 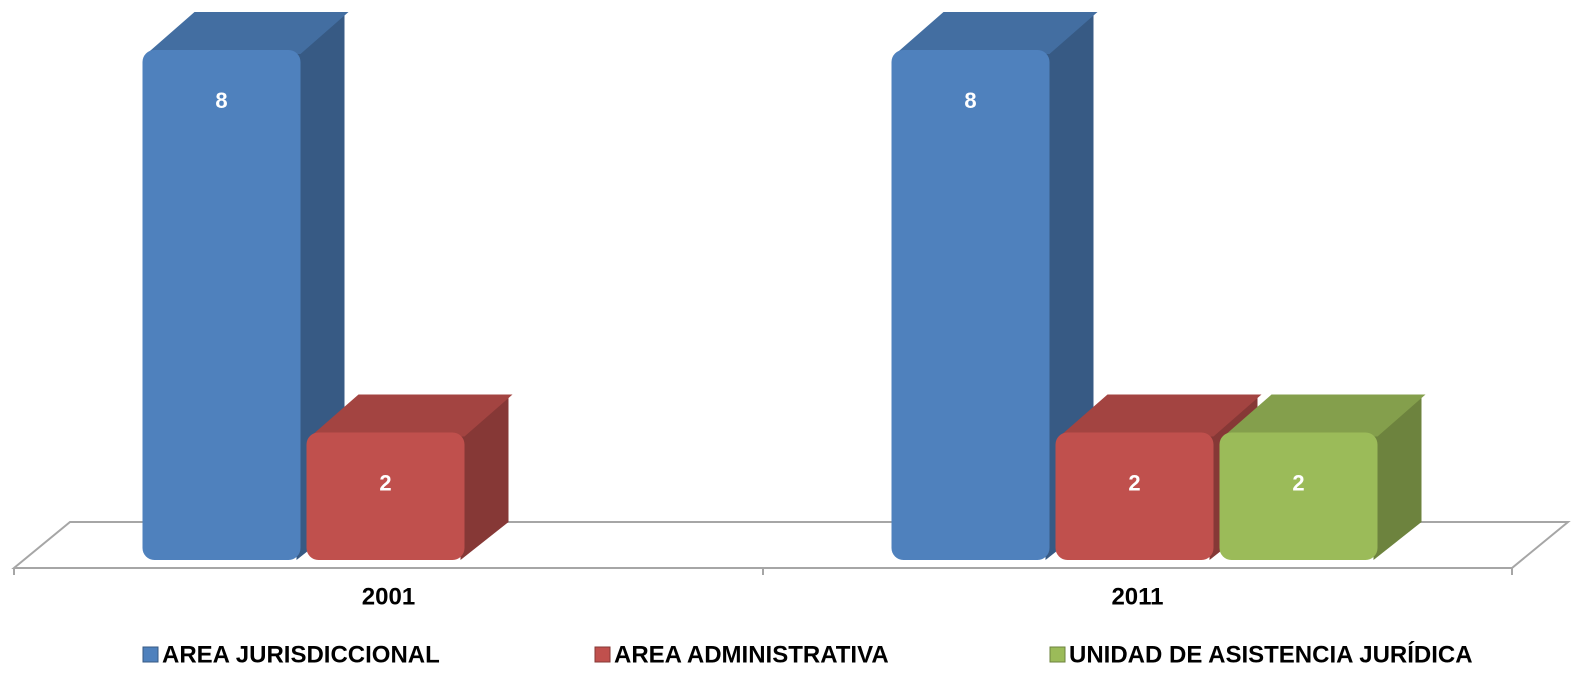 I want to click on legend-label: AREA ADMINISTRATIVA, so click(x=751, y=654).